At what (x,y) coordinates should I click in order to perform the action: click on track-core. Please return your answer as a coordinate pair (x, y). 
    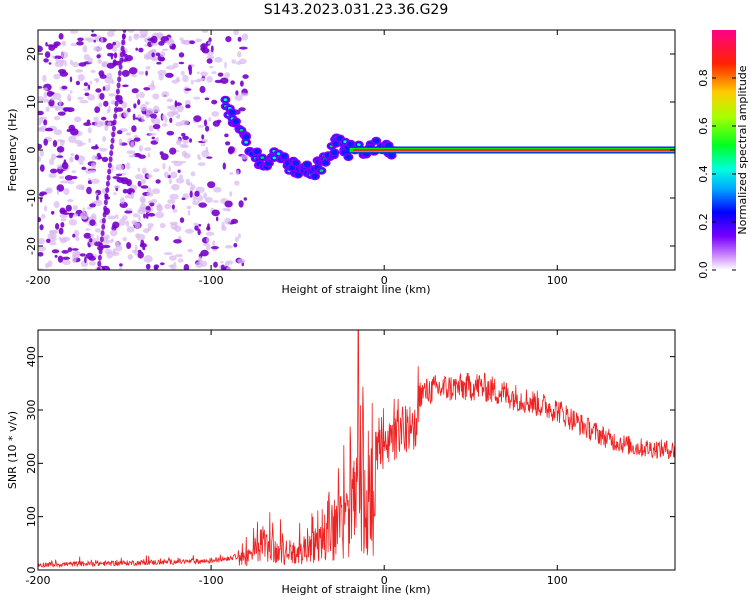
    Looking at the image, I should click on (246, 142).